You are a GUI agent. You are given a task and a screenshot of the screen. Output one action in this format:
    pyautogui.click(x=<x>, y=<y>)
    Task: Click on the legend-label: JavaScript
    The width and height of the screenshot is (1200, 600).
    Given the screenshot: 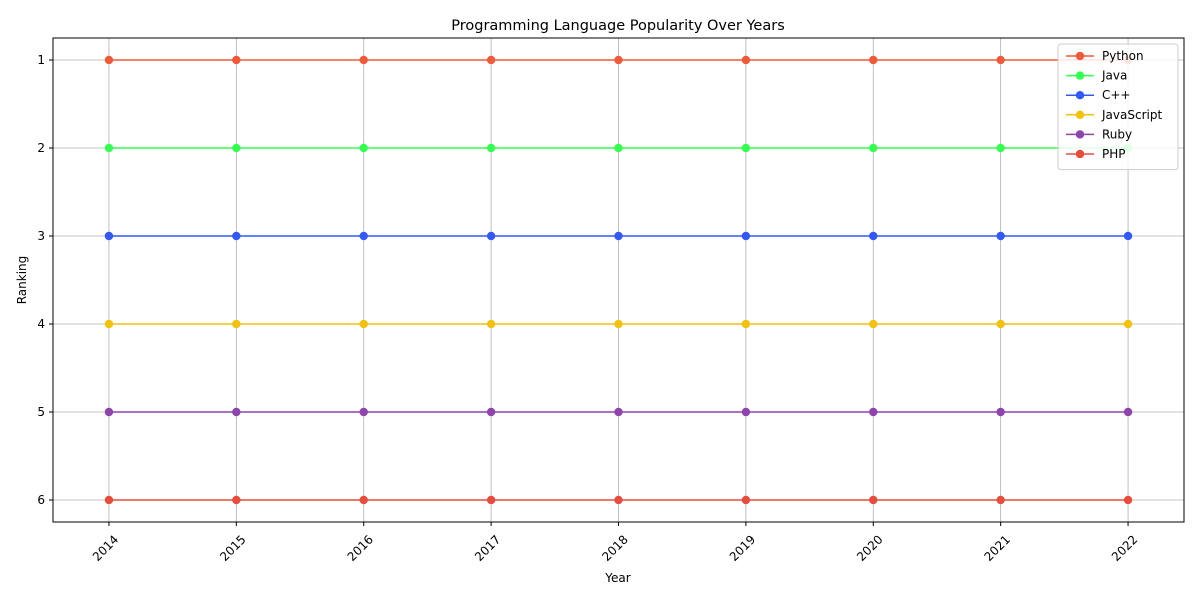 What is the action you would take?
    pyautogui.click(x=1131, y=115)
    